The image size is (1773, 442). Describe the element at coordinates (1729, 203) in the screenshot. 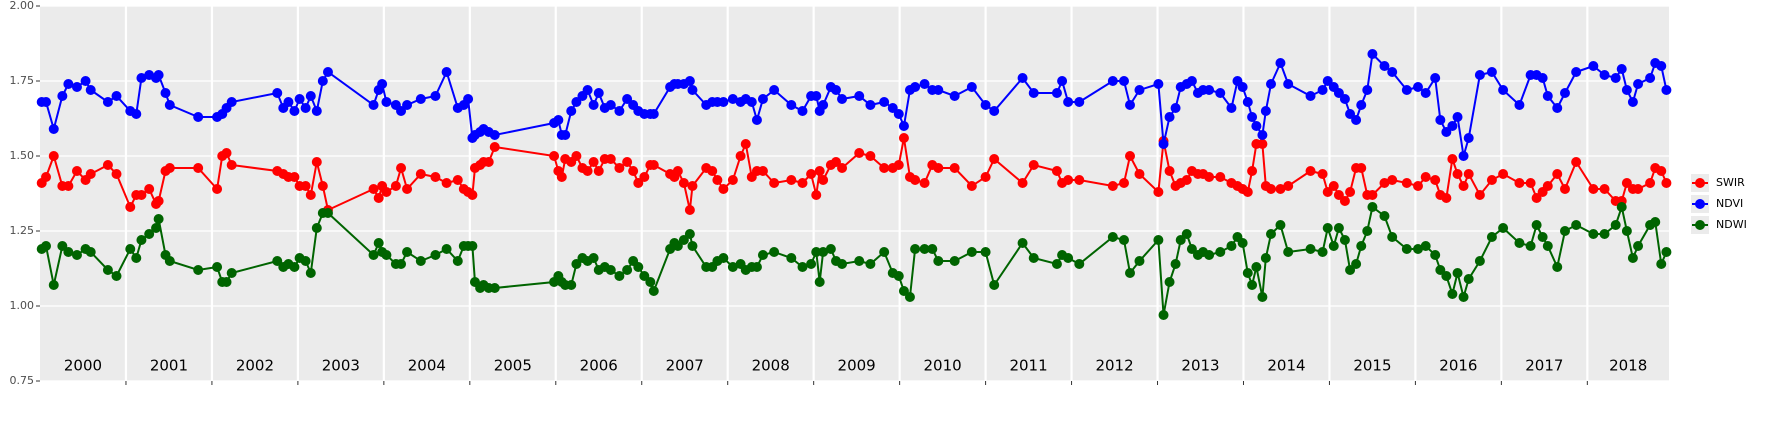

I see `legend-label: NDVI` at that location.